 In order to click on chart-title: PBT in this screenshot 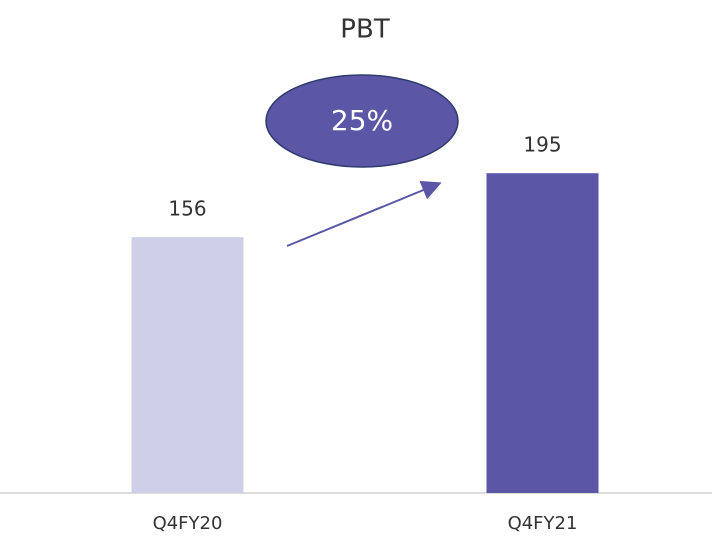, I will do `click(365, 30)`.